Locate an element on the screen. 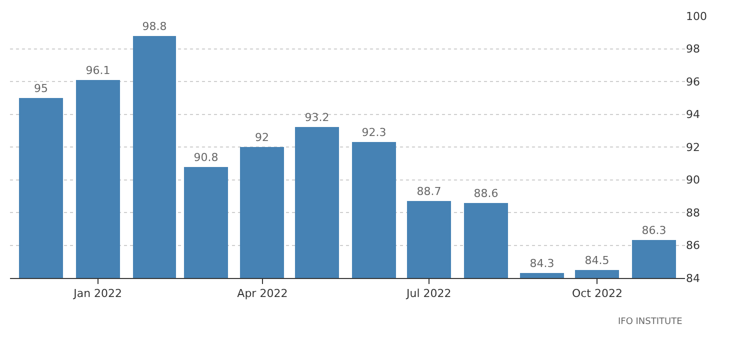 This screenshot has height=340, width=730. data-label: 92.3 is located at coordinates (374, 132).